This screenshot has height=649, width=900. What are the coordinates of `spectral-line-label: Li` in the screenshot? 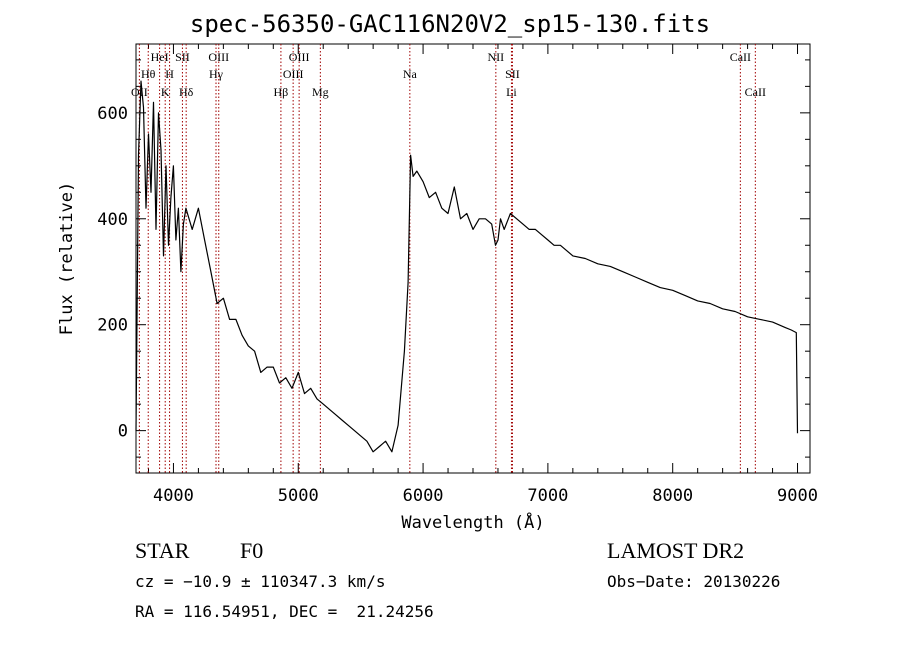 It's located at (511, 92).